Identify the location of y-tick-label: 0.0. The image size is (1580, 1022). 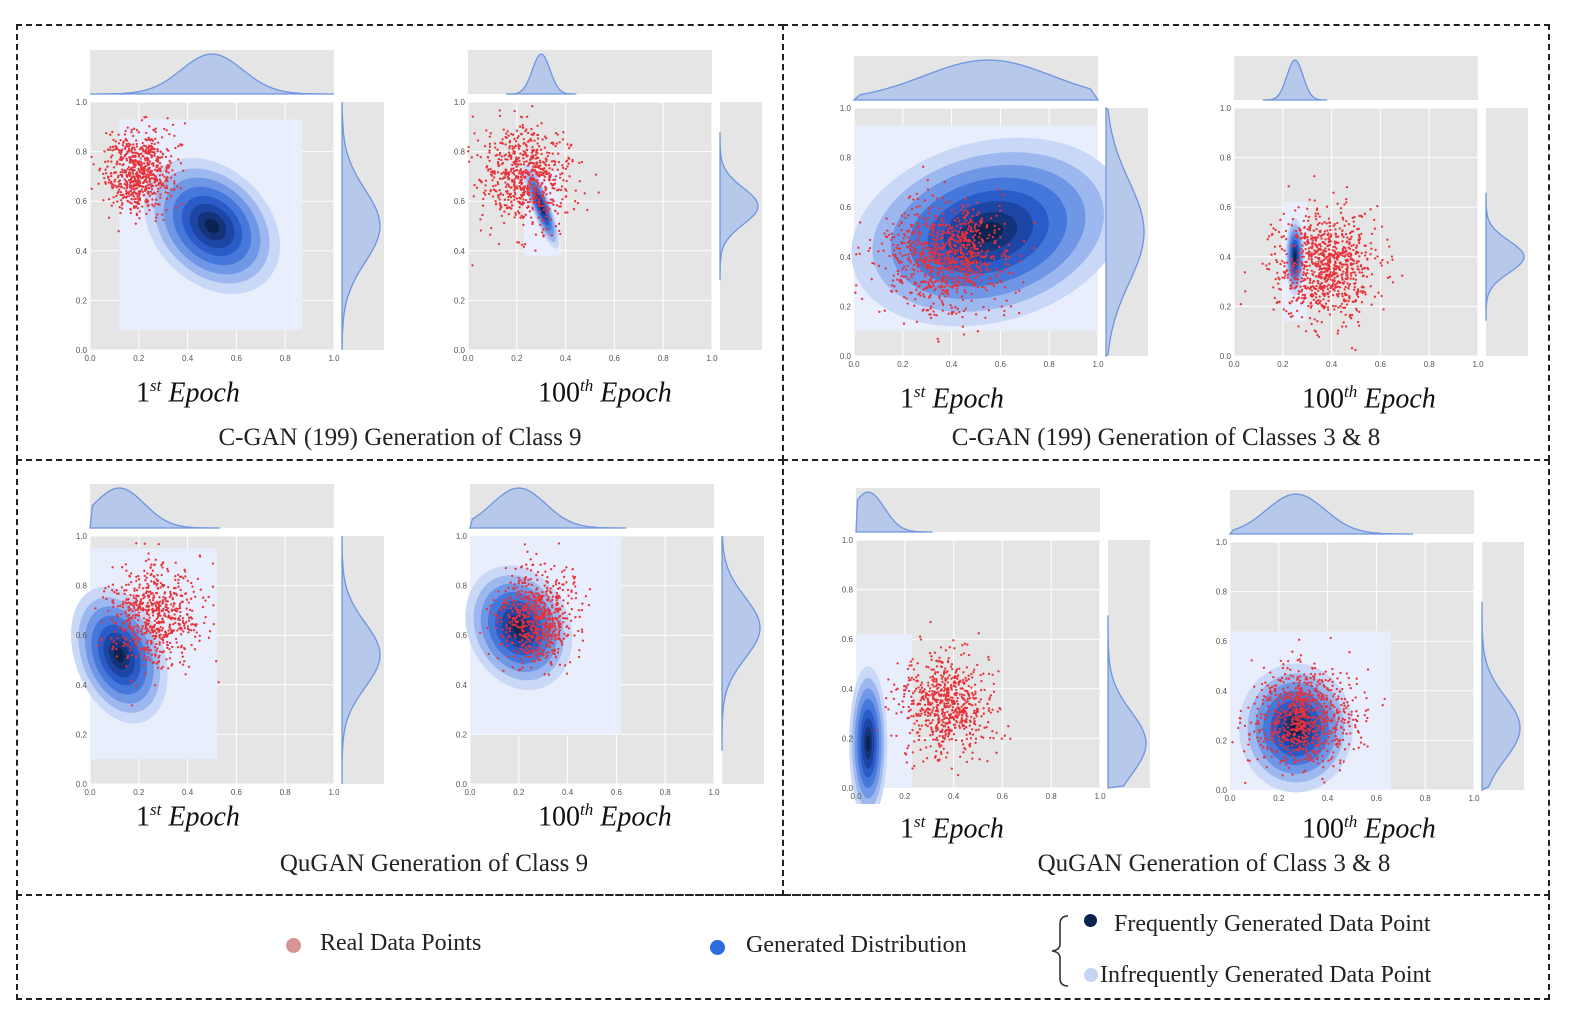
(1226, 356).